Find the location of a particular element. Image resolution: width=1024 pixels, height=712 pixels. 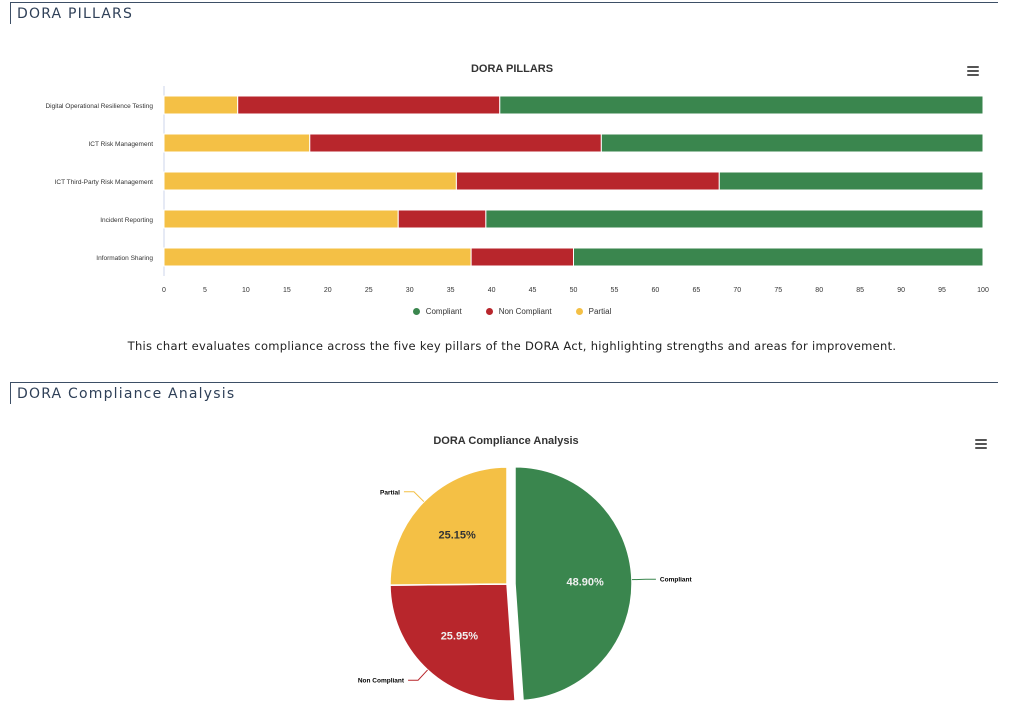

legend-item-partial: Partial is located at coordinates (593, 311).